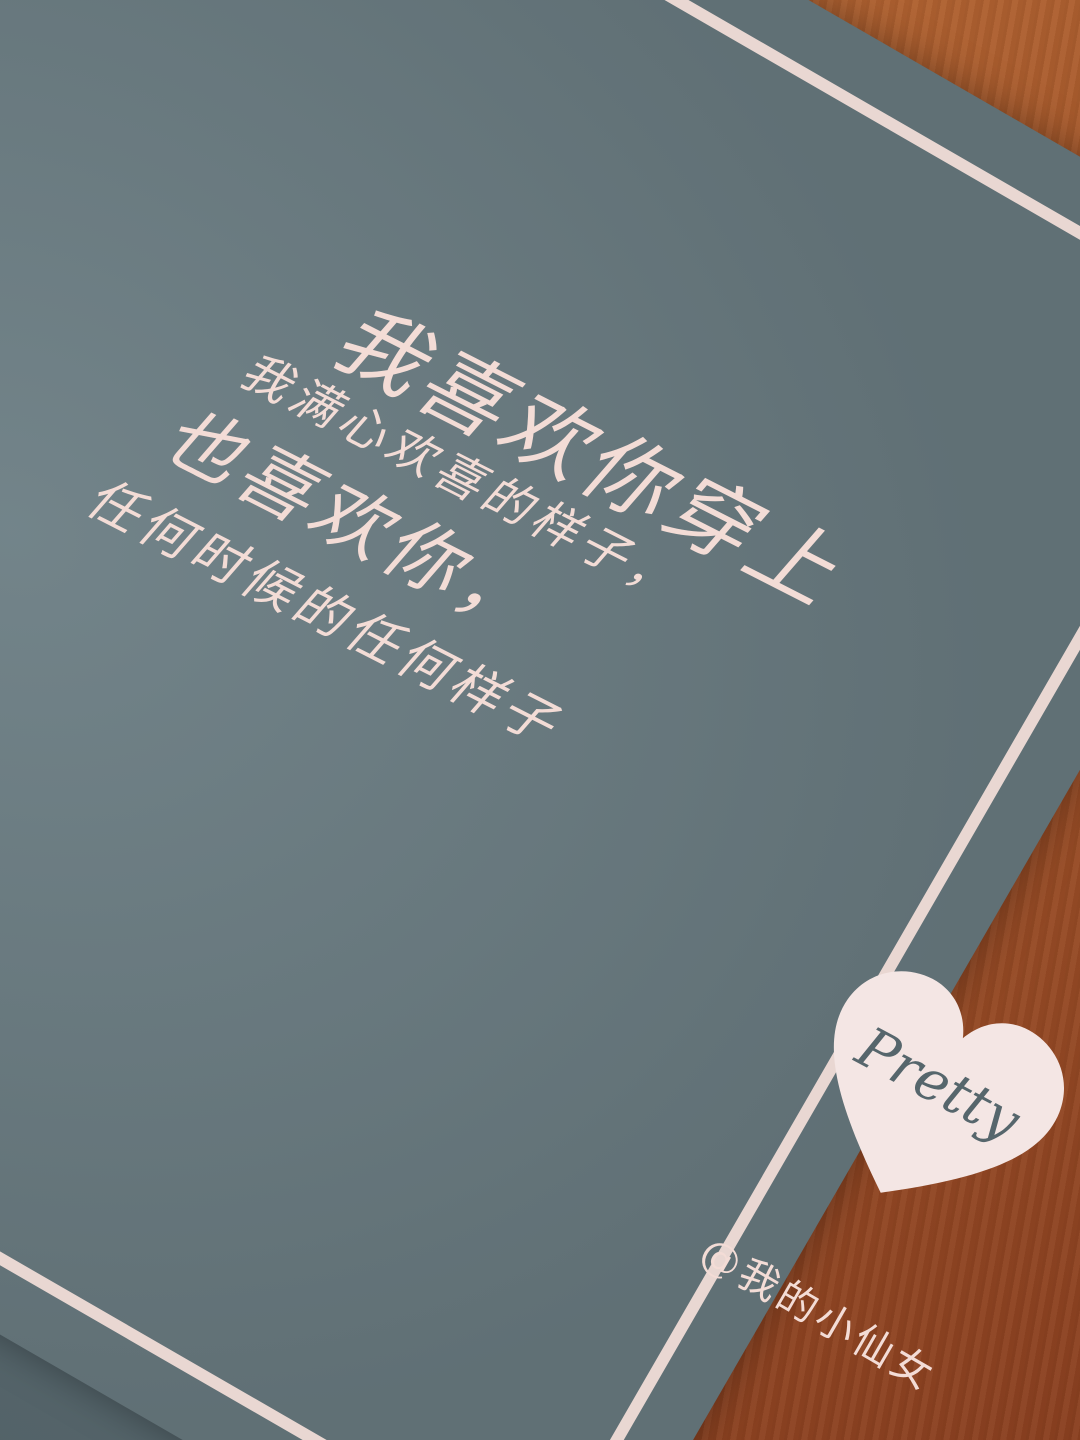 The width and height of the screenshot is (1080, 1440). I want to click on heart-icon, so click(948, 1082).